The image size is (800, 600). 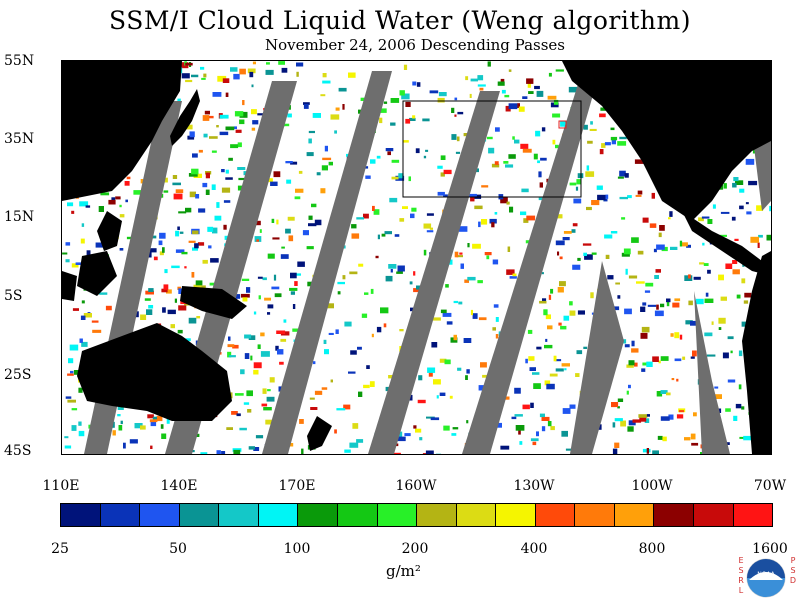 I want to click on highlight-box, so click(x=562, y=124).